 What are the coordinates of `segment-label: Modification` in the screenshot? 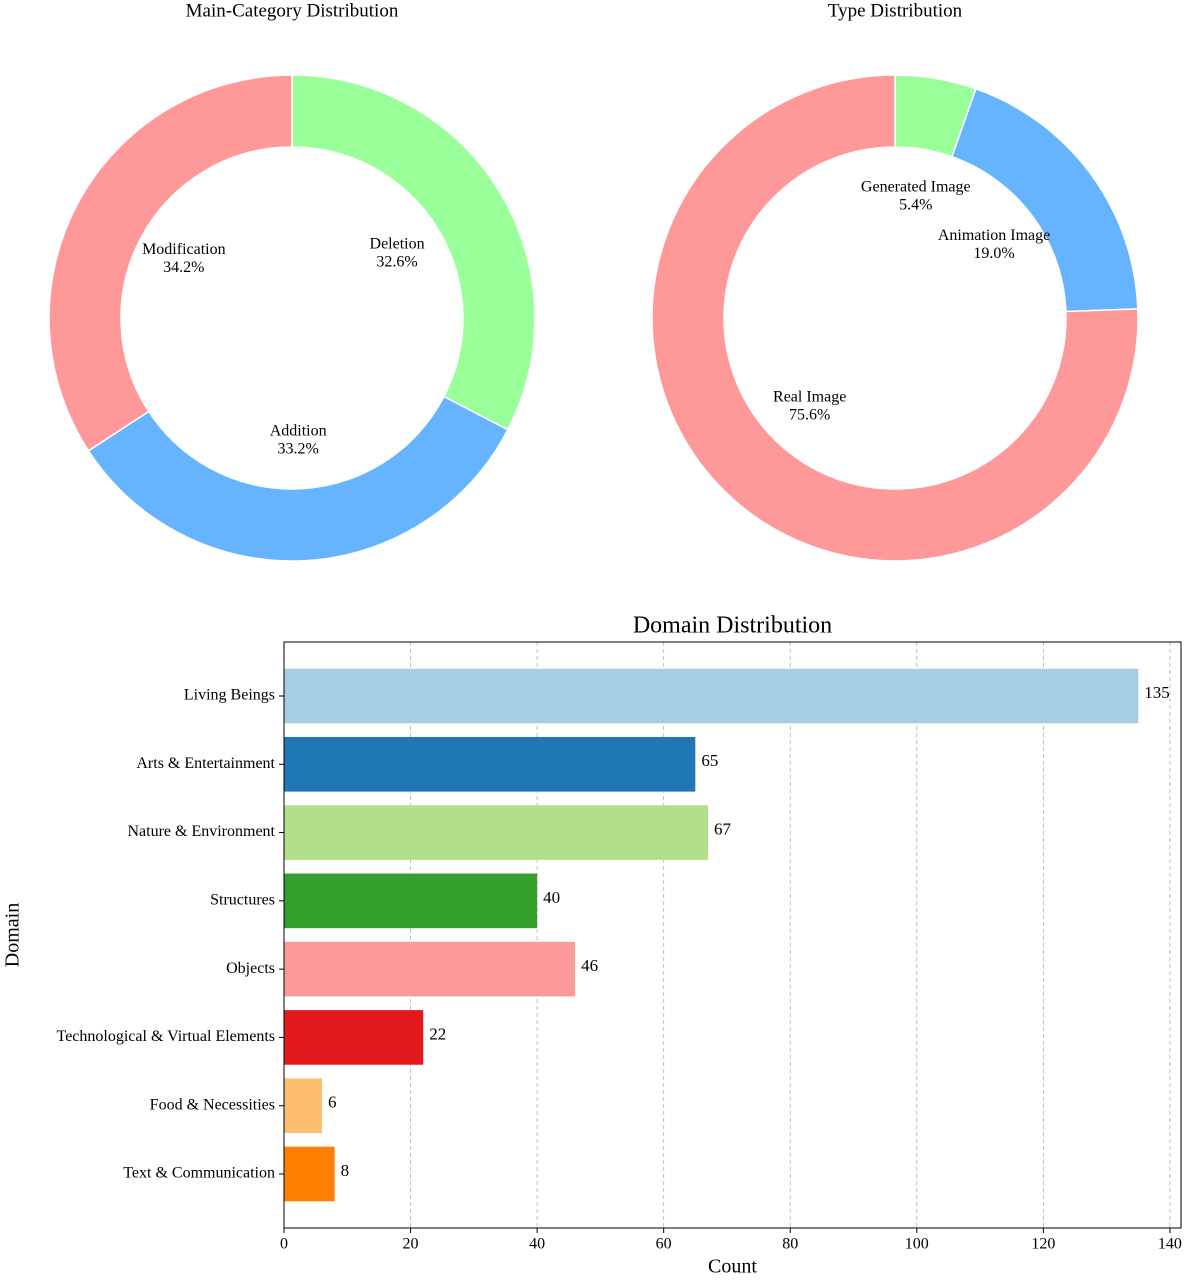 It's located at (184, 249).